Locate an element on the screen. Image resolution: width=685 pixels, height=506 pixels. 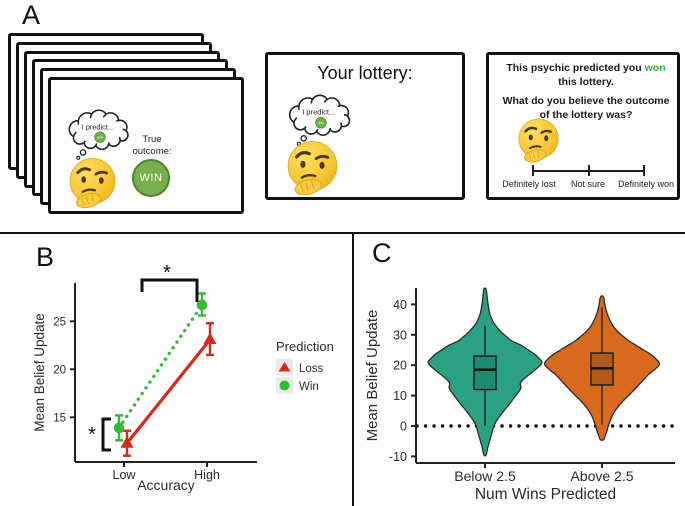
series-line-win is located at coordinates (160, 366).